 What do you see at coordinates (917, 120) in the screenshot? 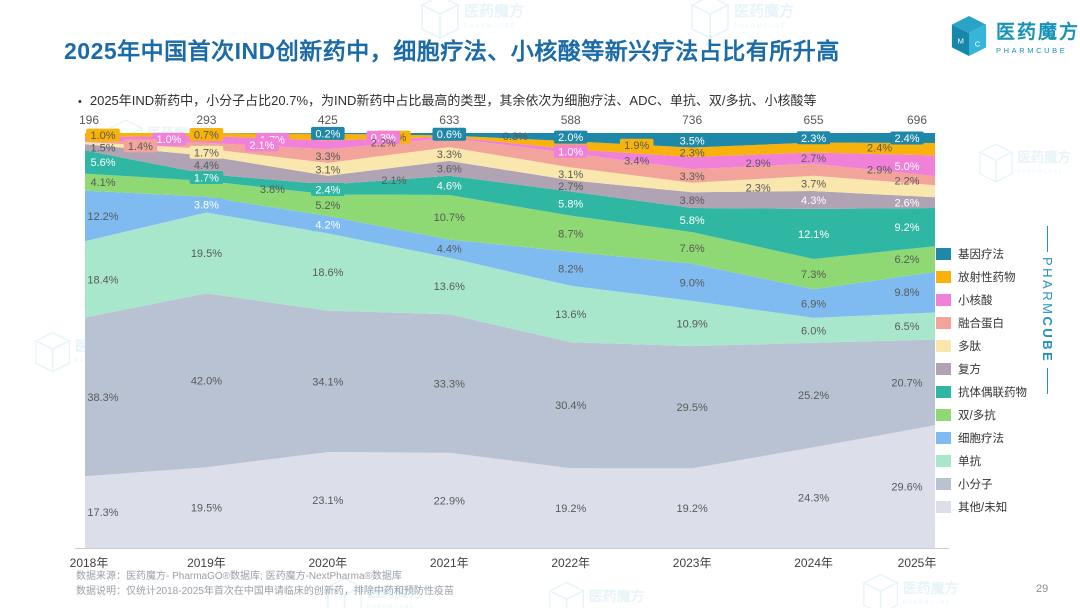
I see `column-total: 696` at bounding box center [917, 120].